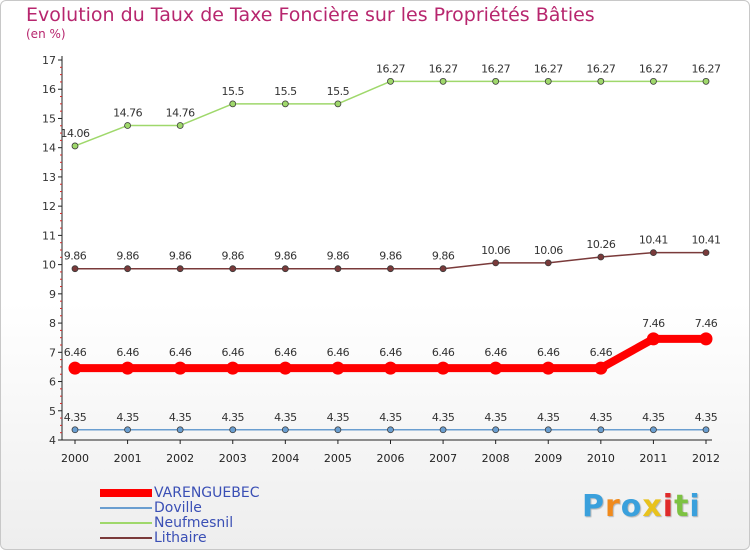 The height and width of the screenshot is (550, 750). I want to click on logo-letter: i, so click(695, 506).